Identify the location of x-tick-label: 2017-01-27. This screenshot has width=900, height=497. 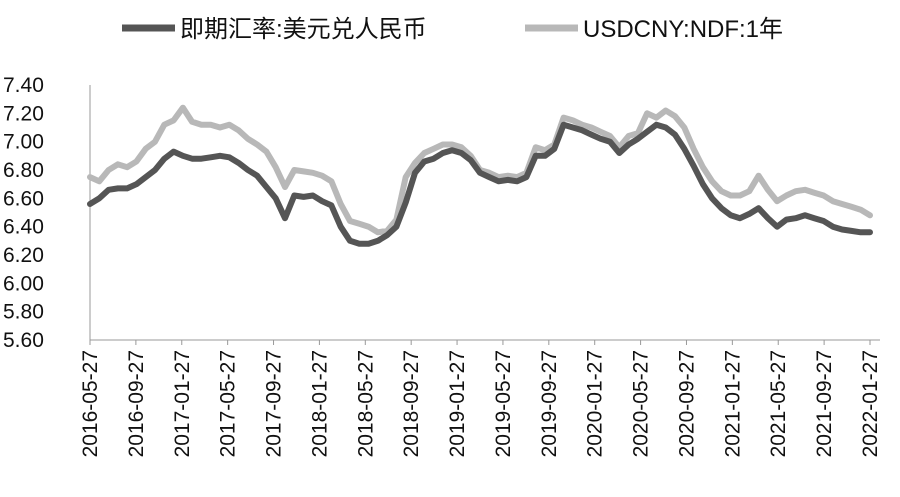
(182, 403).